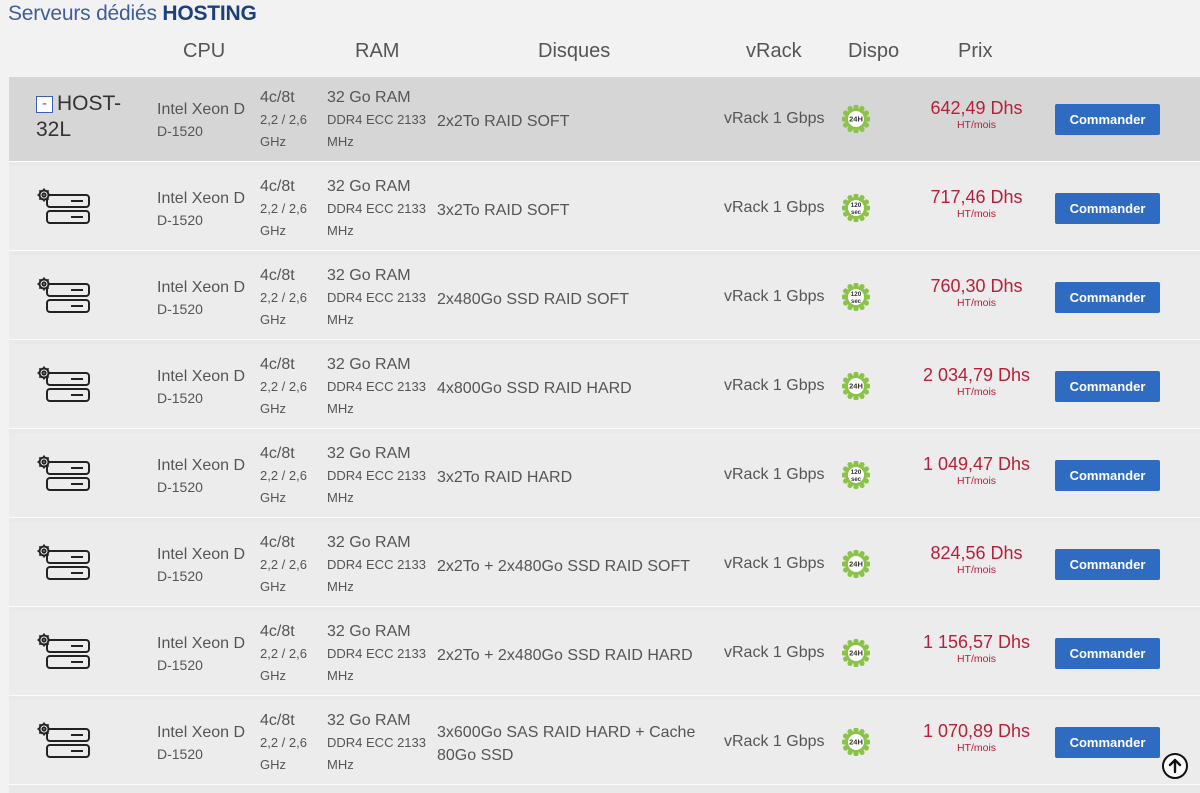  What do you see at coordinates (976, 470) in the screenshot?
I see `price-cell: 1 049,47 Dhs HT/mois` at bounding box center [976, 470].